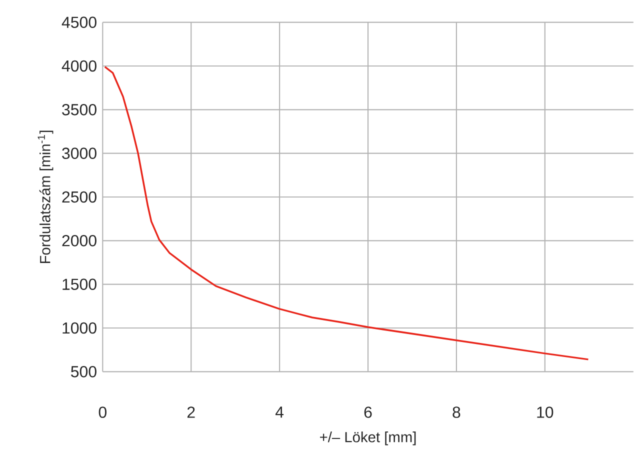 This screenshot has height=457, width=634. I want to click on y-tick-label: 2500, so click(79, 197).